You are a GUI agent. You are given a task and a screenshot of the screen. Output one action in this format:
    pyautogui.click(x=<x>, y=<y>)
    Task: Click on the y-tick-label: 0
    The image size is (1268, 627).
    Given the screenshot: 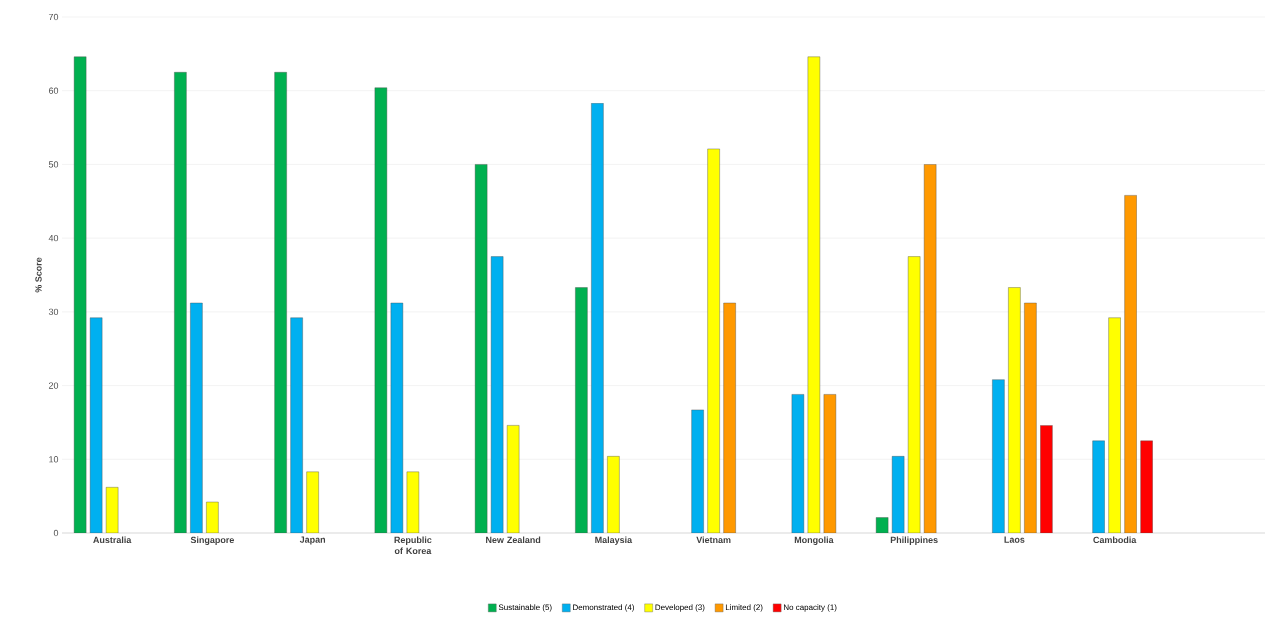 What is the action you would take?
    pyautogui.click(x=56, y=533)
    